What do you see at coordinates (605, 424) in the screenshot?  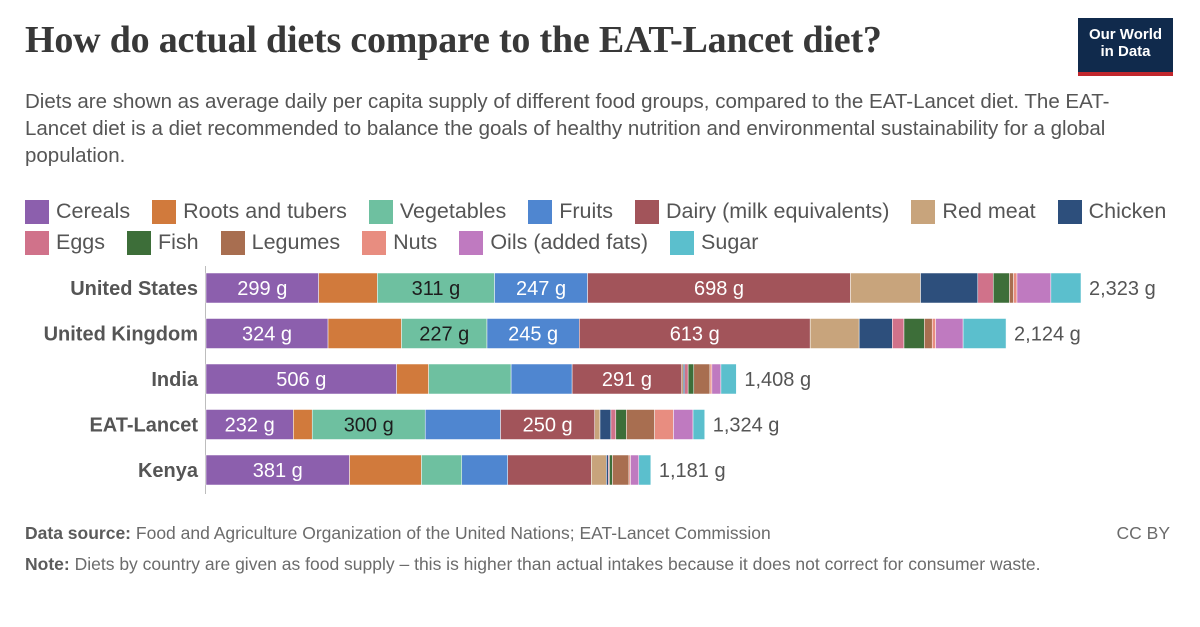 I see `bar-eat-lancet-chicken` at bounding box center [605, 424].